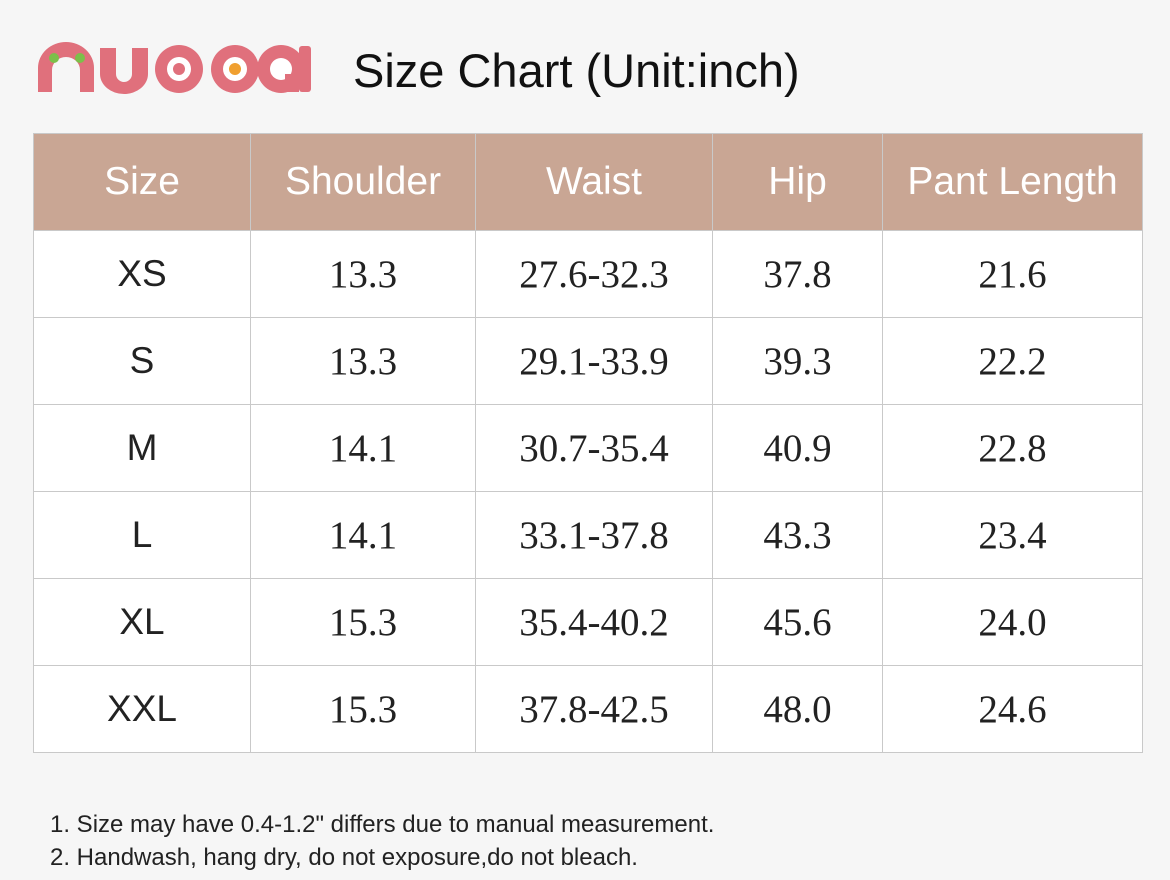 This screenshot has height=880, width=1170. Describe the element at coordinates (797, 535) in the screenshot. I see `table-cell: 43.3` at that location.